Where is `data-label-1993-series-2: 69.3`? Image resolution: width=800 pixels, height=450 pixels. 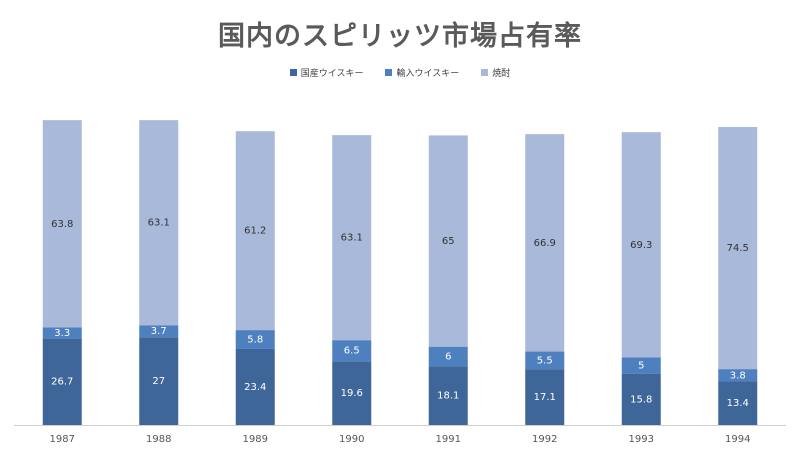
data-label-1993-series-2: 69.3 is located at coordinates (641, 245).